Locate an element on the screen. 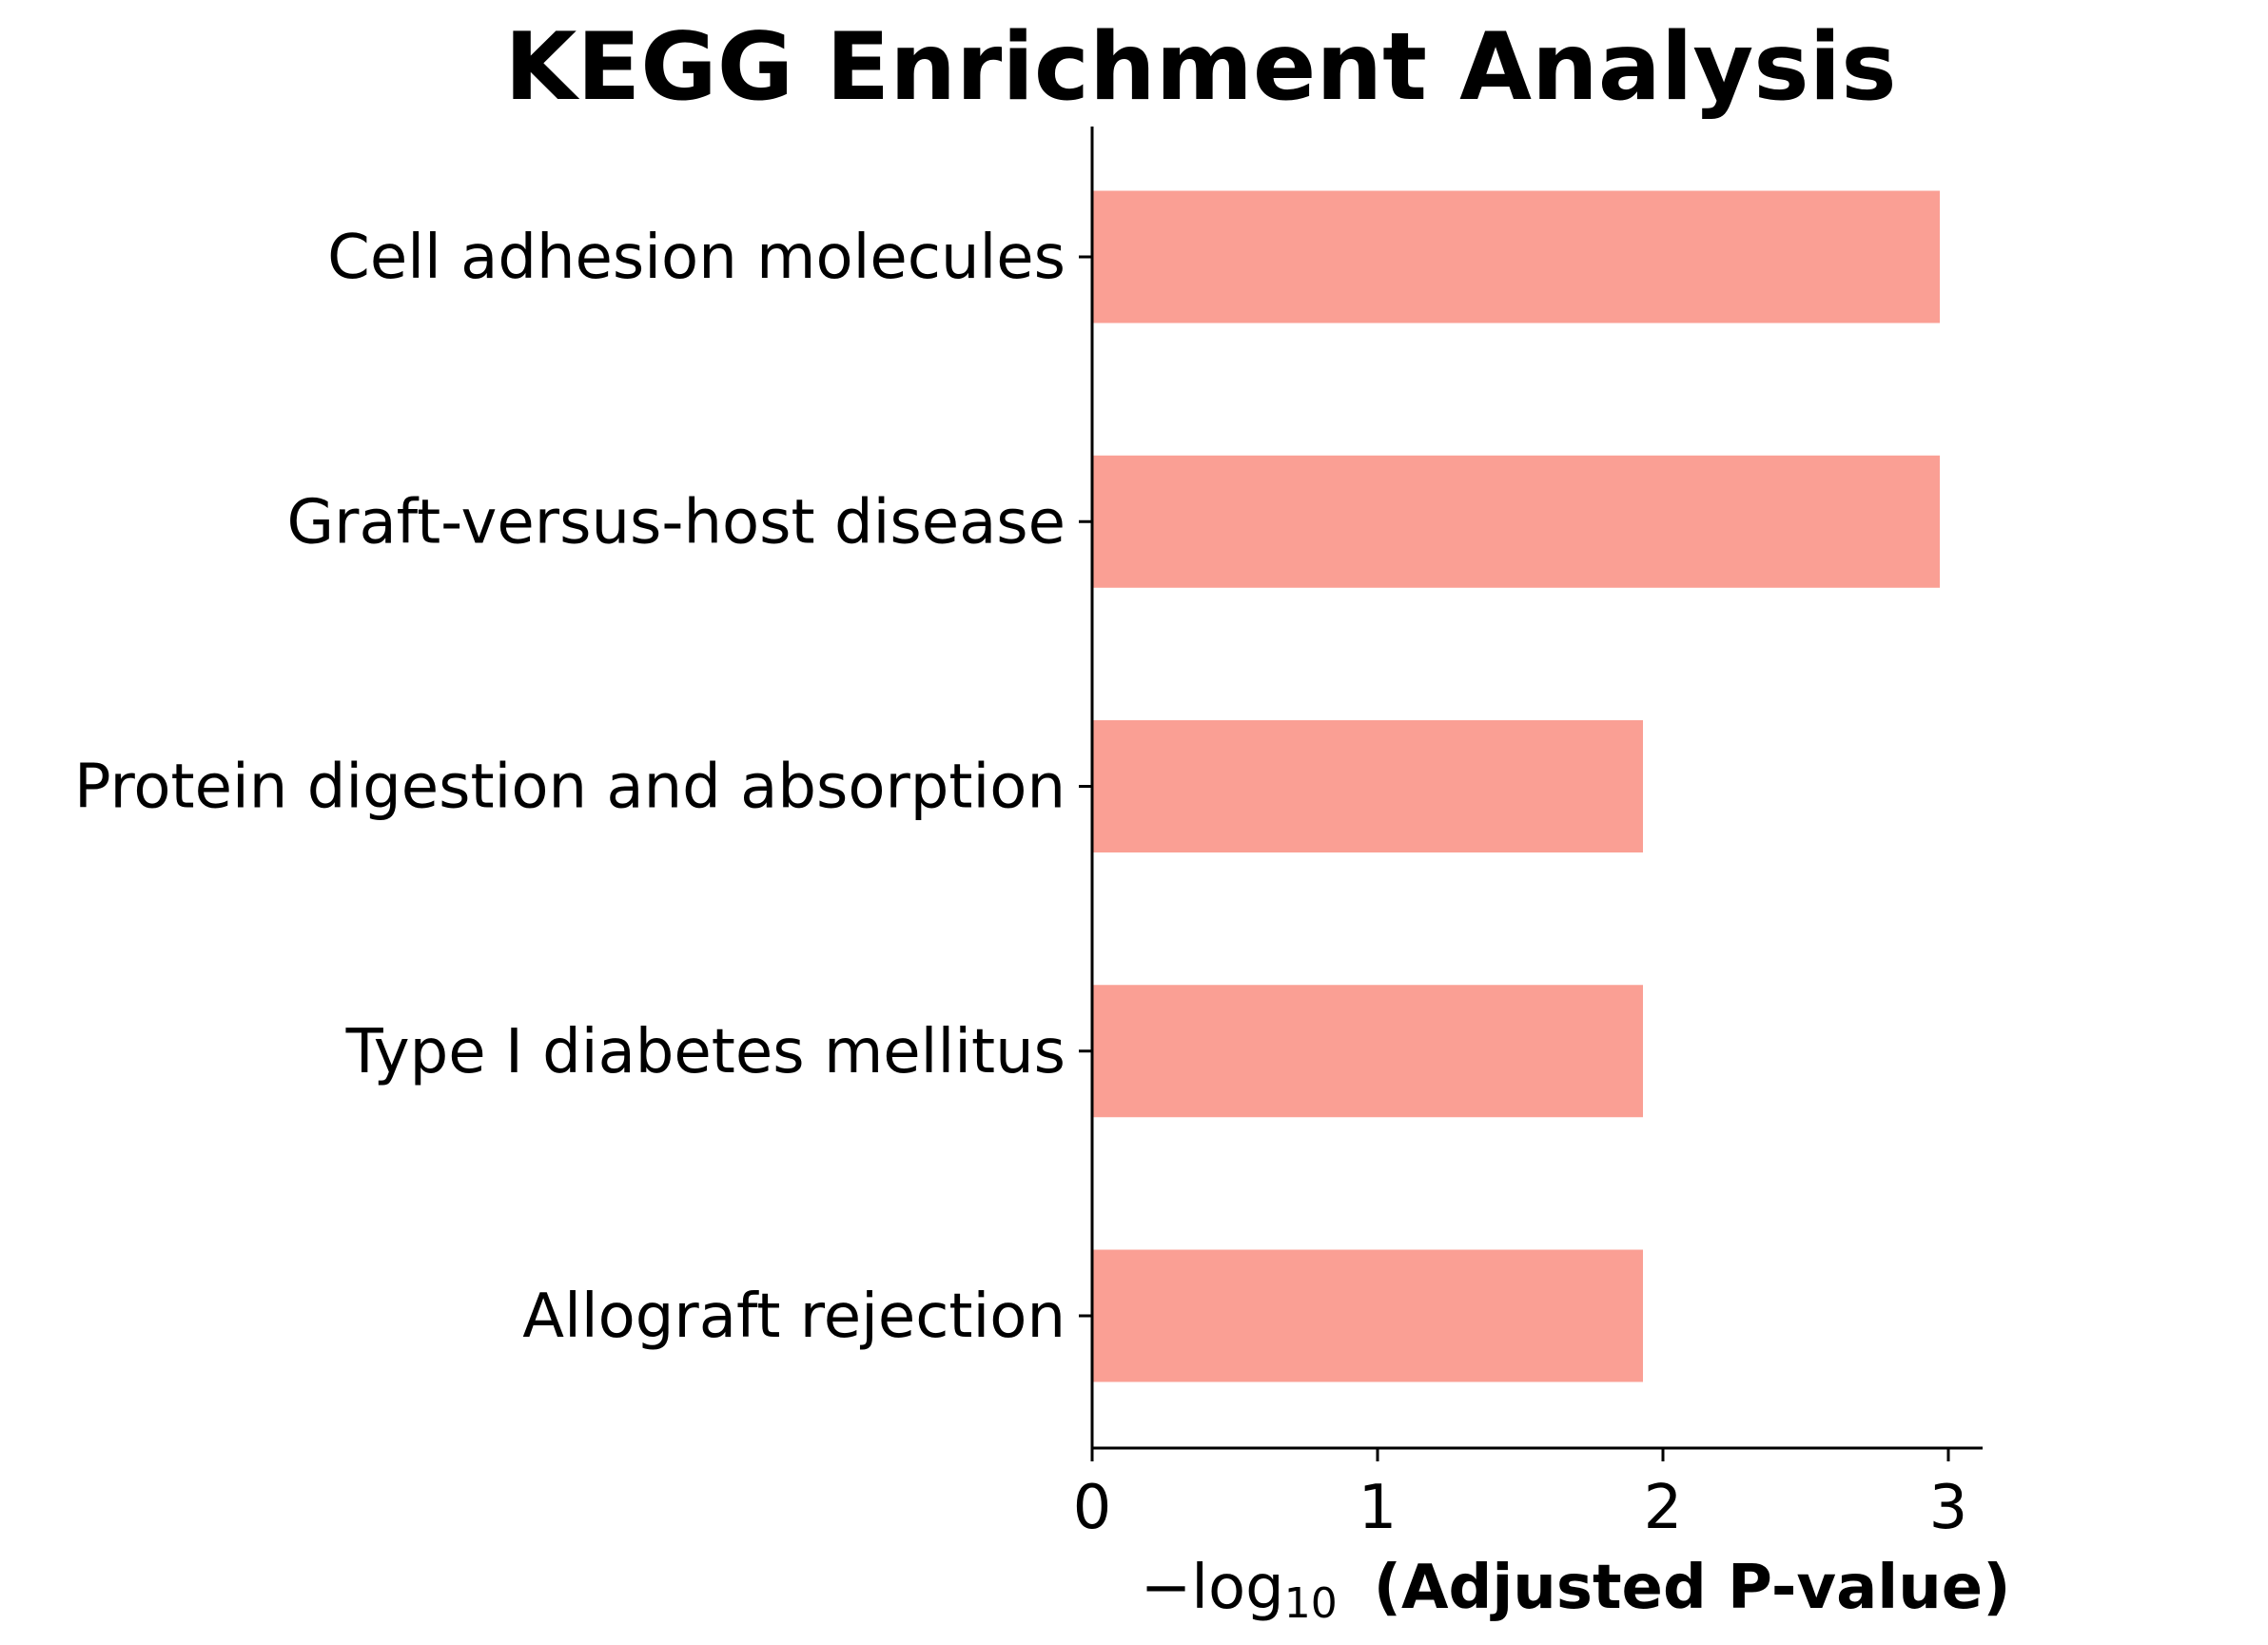 This screenshot has width=2268, height=1645. x-ticks: 0 1 2 3 is located at coordinates (1520, 1495).